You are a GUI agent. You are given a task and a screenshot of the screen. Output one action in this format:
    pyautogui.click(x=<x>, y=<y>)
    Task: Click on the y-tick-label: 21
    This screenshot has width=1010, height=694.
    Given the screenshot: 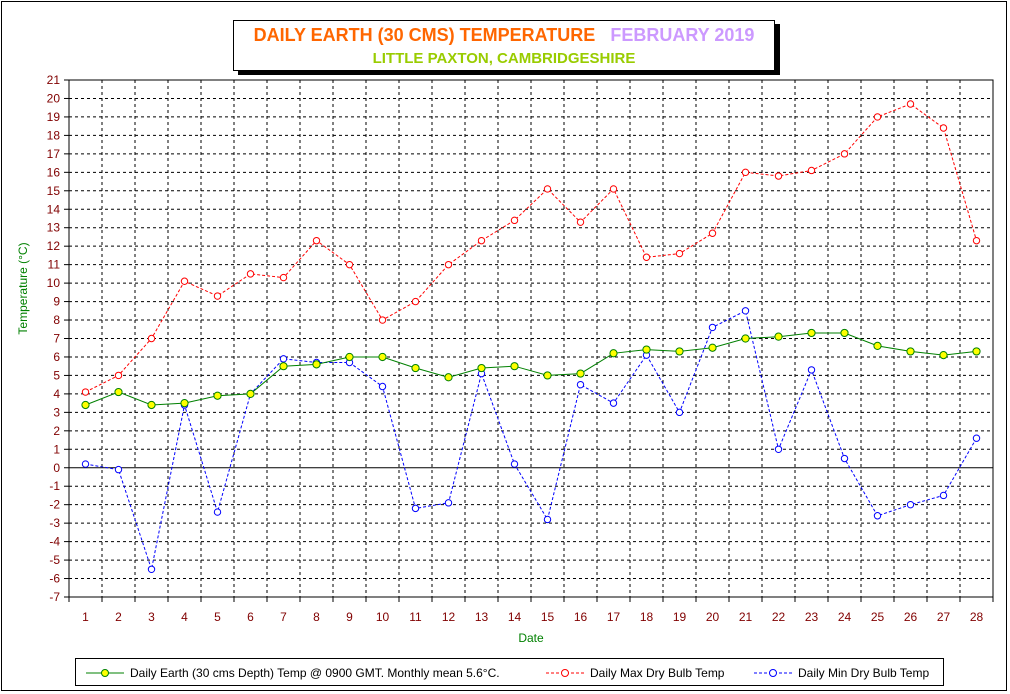 What is the action you would take?
    pyautogui.click(x=54, y=80)
    